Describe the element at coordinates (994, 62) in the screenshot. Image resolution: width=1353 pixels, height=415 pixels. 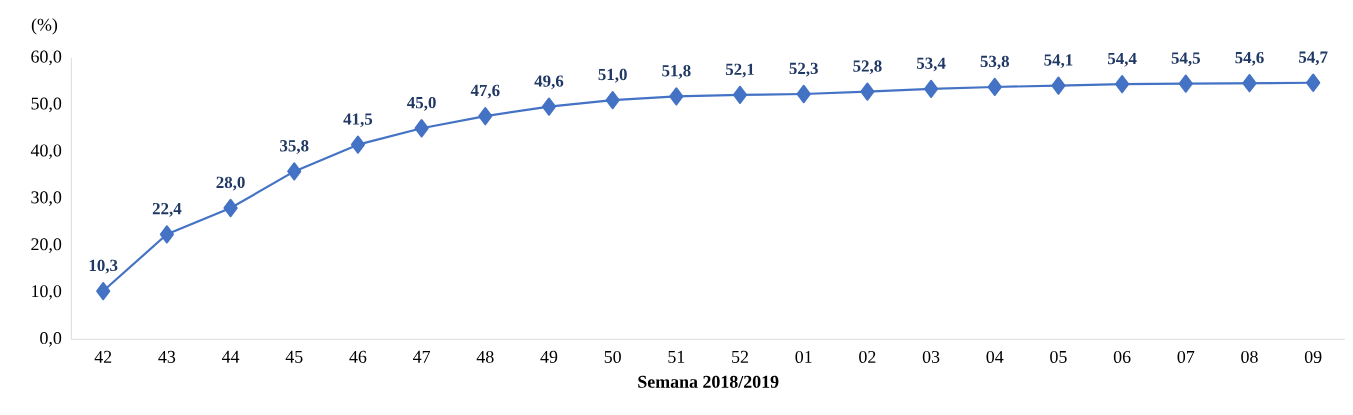
I see `data-label: 53,8` at that location.